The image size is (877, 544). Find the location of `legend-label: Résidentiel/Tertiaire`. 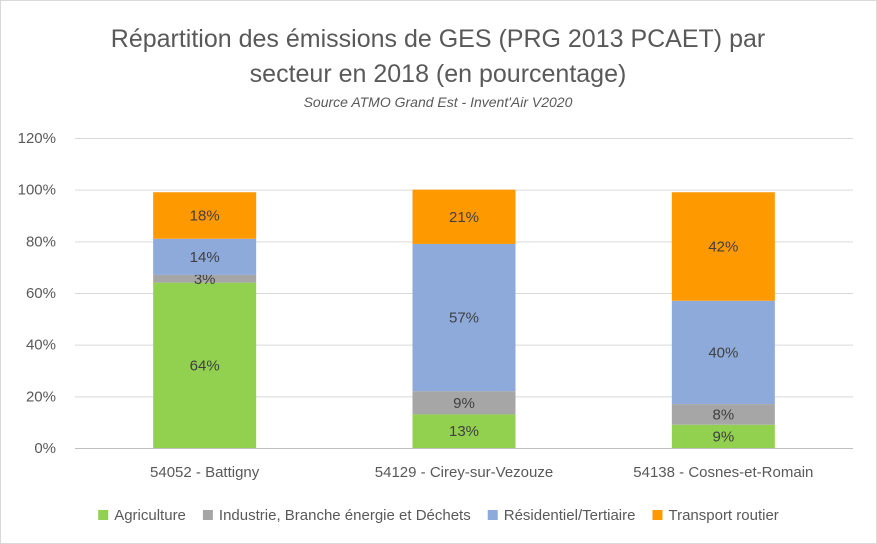

legend-label: Résidentiel/Tertiaire is located at coordinates (570, 515).